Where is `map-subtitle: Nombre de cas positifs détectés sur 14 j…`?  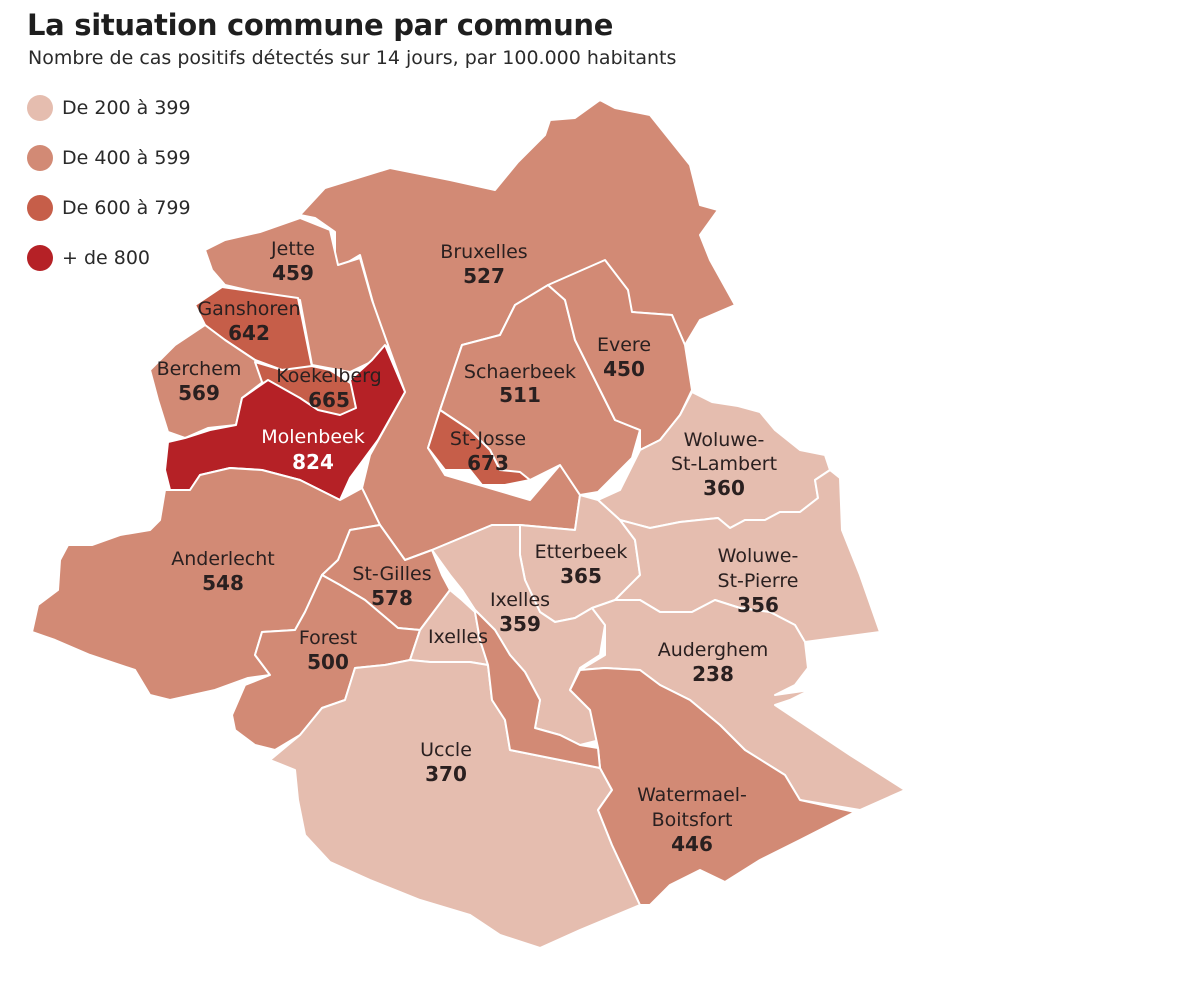
map-subtitle: Nombre de cas positifs détectés sur 14 j… is located at coordinates (352, 58).